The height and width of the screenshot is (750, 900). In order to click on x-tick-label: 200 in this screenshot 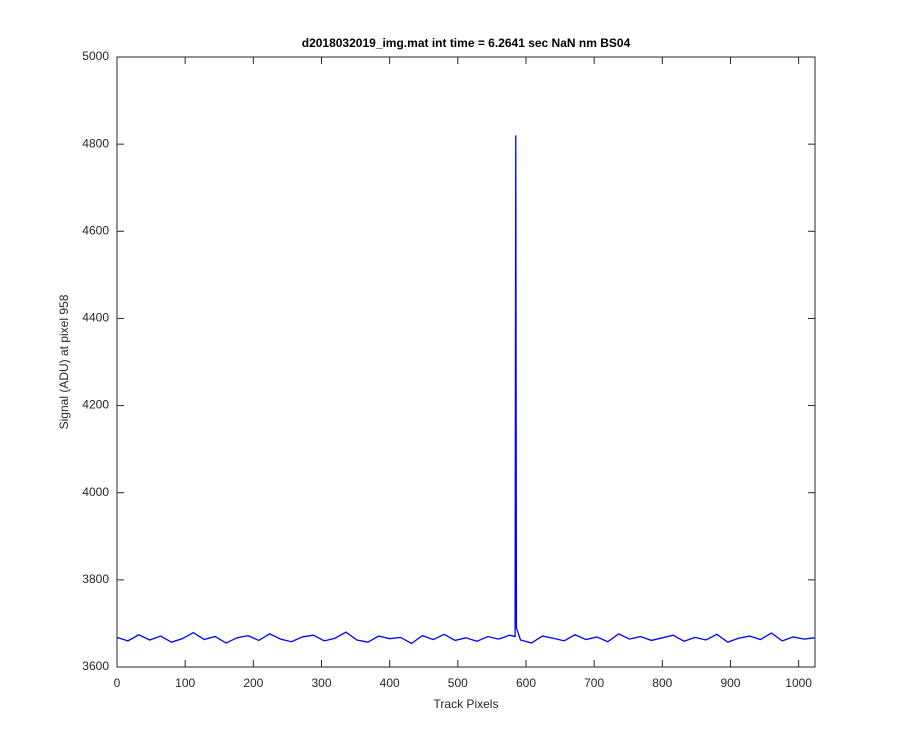, I will do `click(253, 683)`.